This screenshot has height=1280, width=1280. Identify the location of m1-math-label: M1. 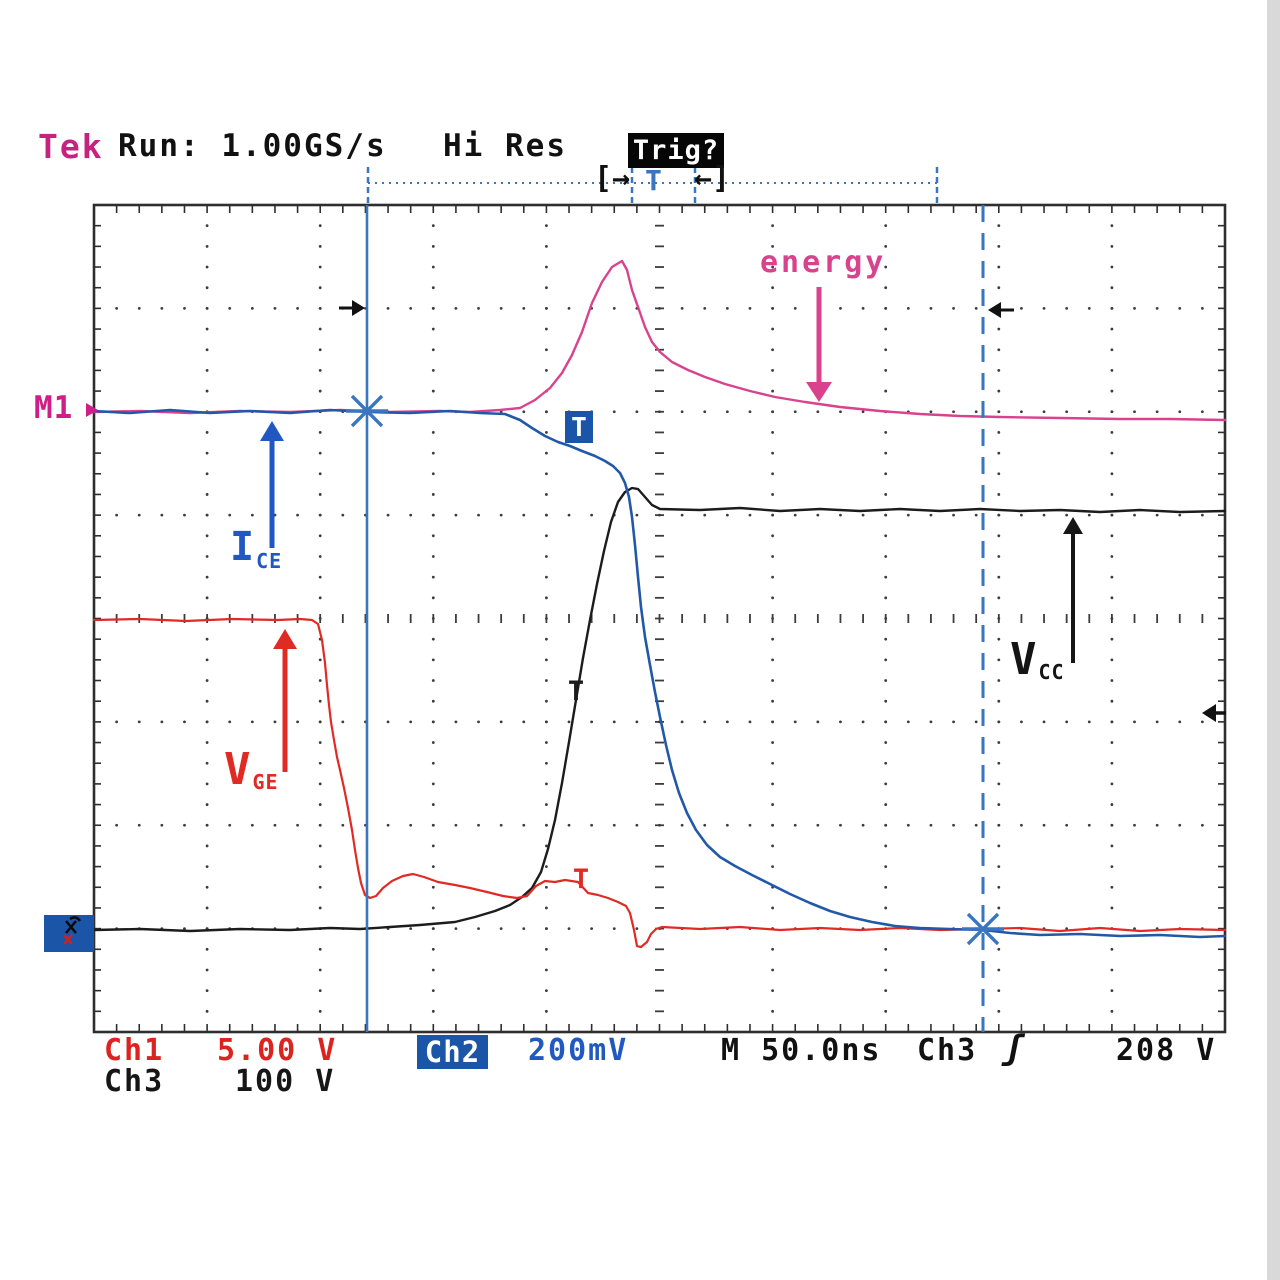
(54, 408).